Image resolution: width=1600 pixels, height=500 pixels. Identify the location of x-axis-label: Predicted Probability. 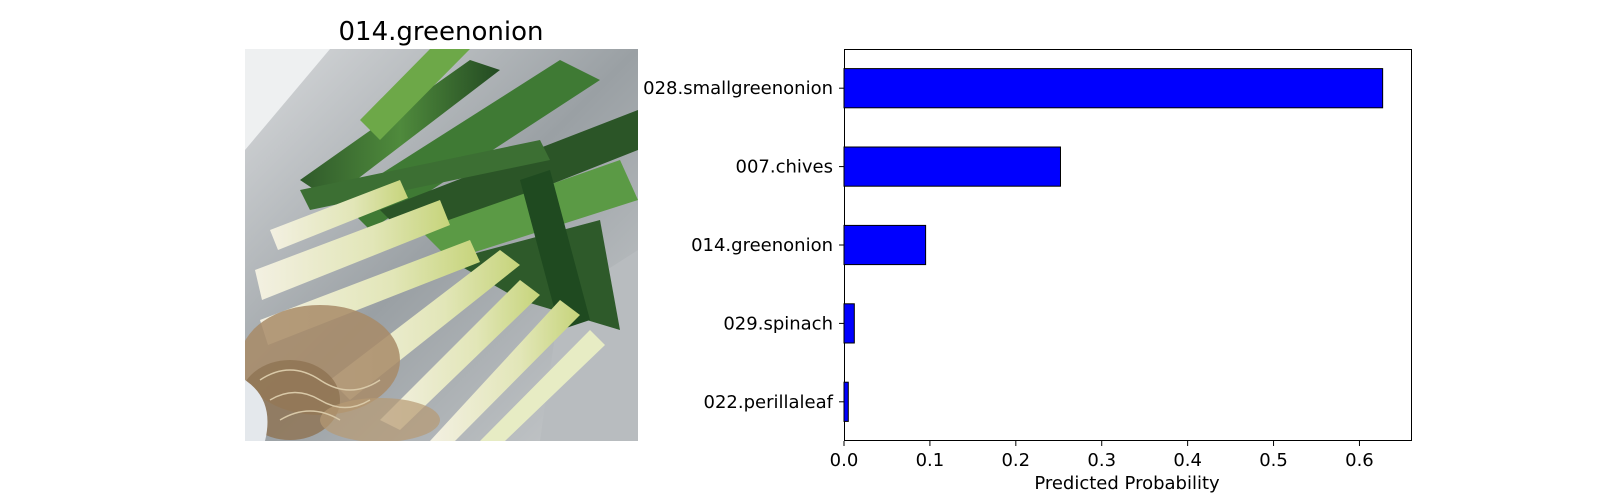
(1127, 483).